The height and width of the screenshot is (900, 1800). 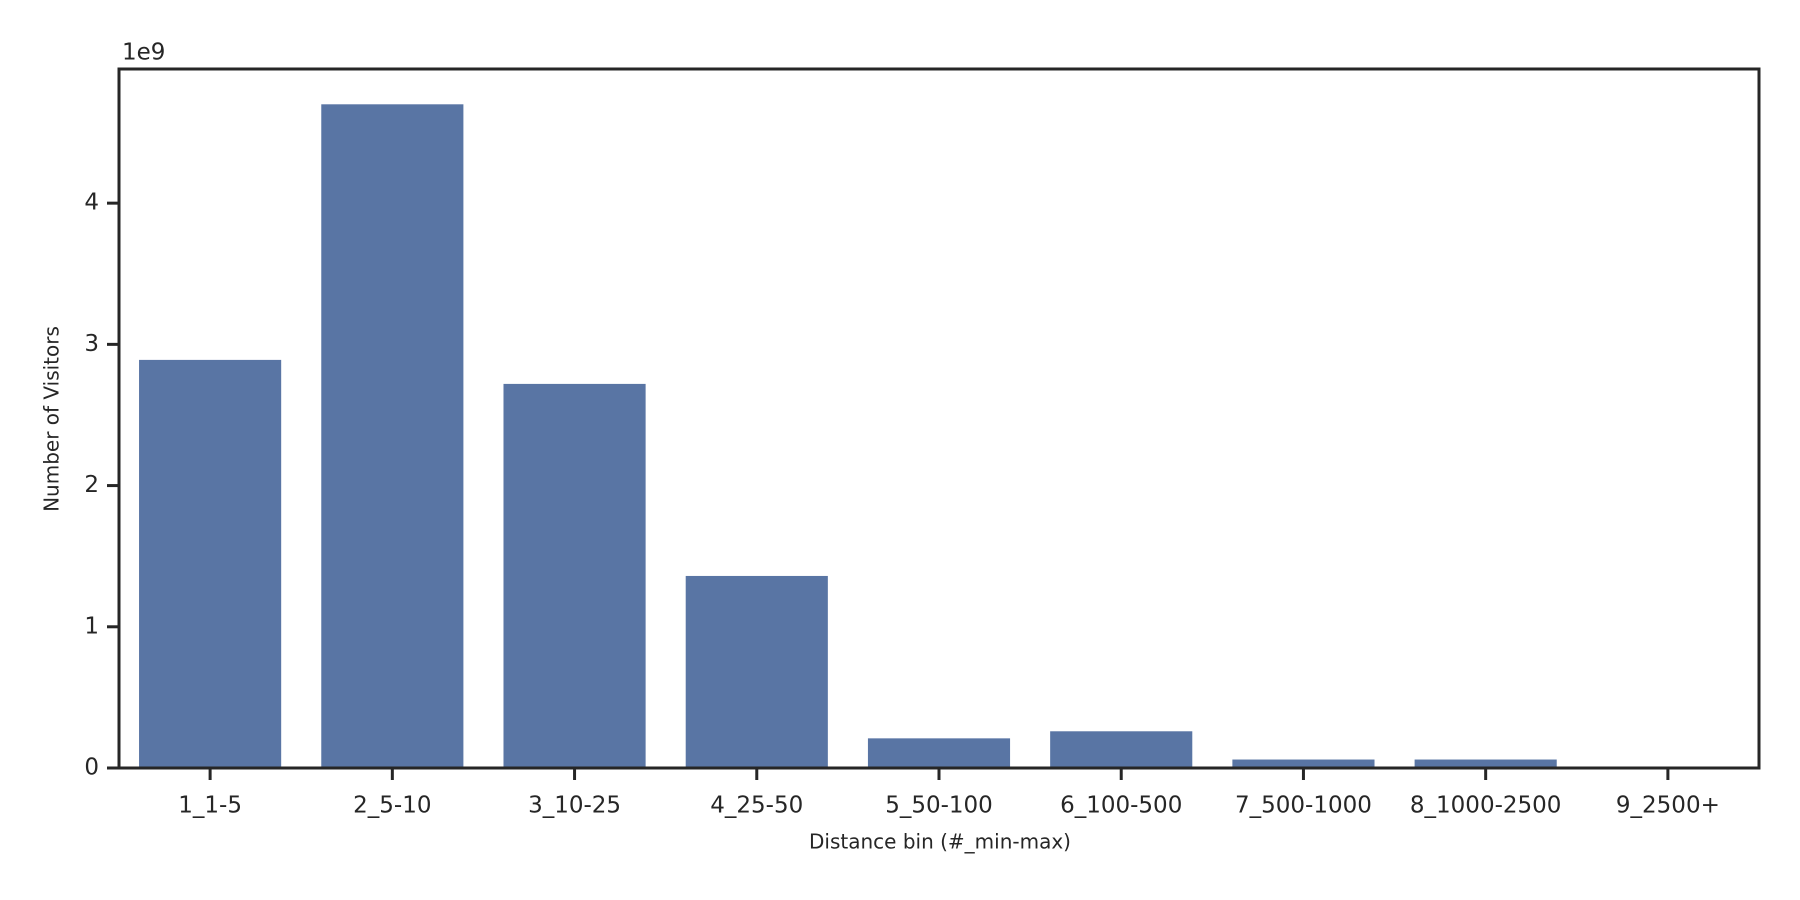 I want to click on x-tick-label: 3_10-25, so click(x=574, y=806).